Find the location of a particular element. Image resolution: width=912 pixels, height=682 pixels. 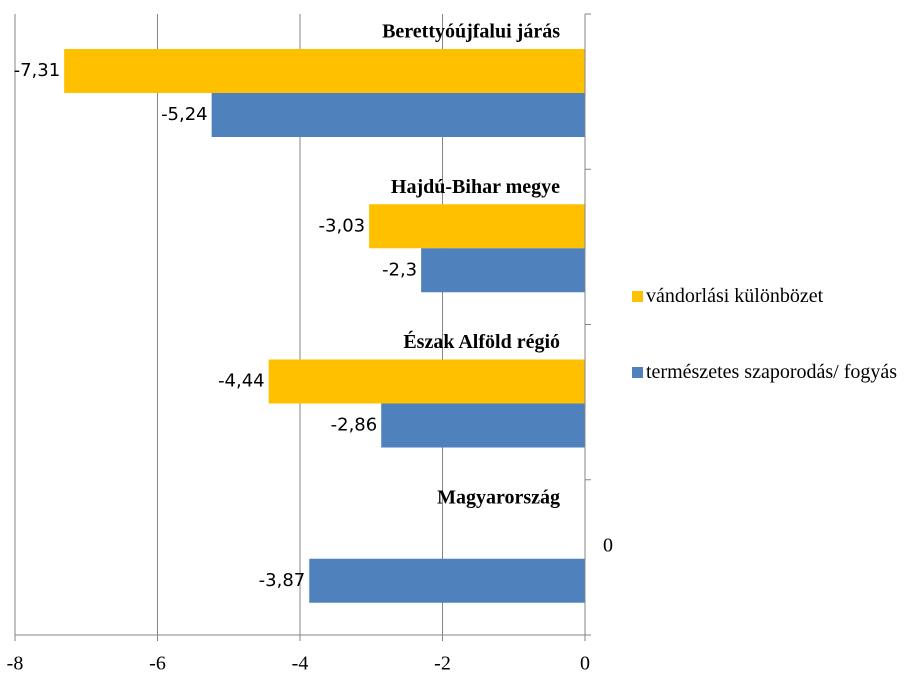

legend-item: természetes szaporodás/ fogyás is located at coordinates (767, 372).